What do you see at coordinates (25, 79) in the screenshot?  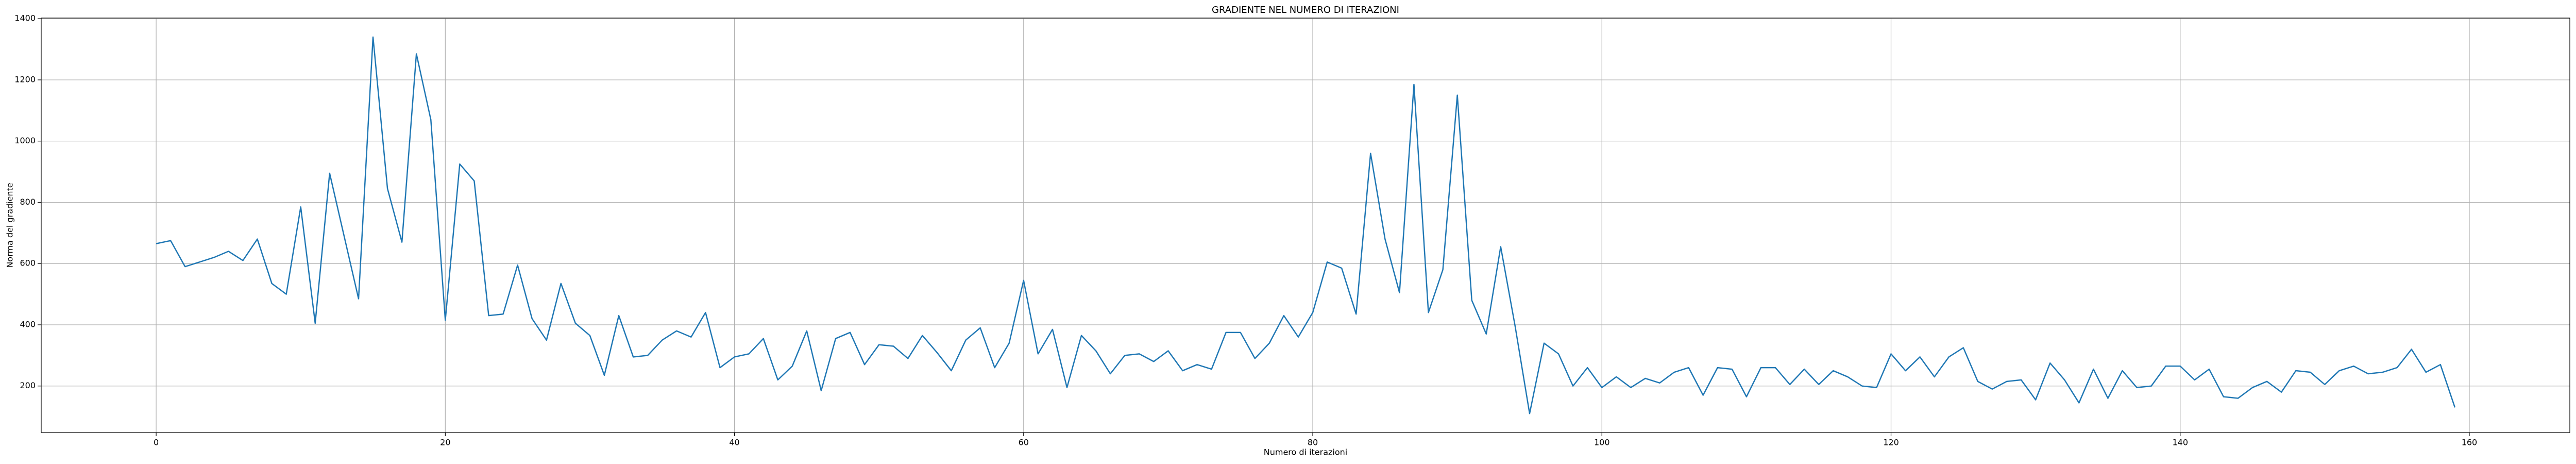 I see `y-tick-label: 1200` at bounding box center [25, 79].